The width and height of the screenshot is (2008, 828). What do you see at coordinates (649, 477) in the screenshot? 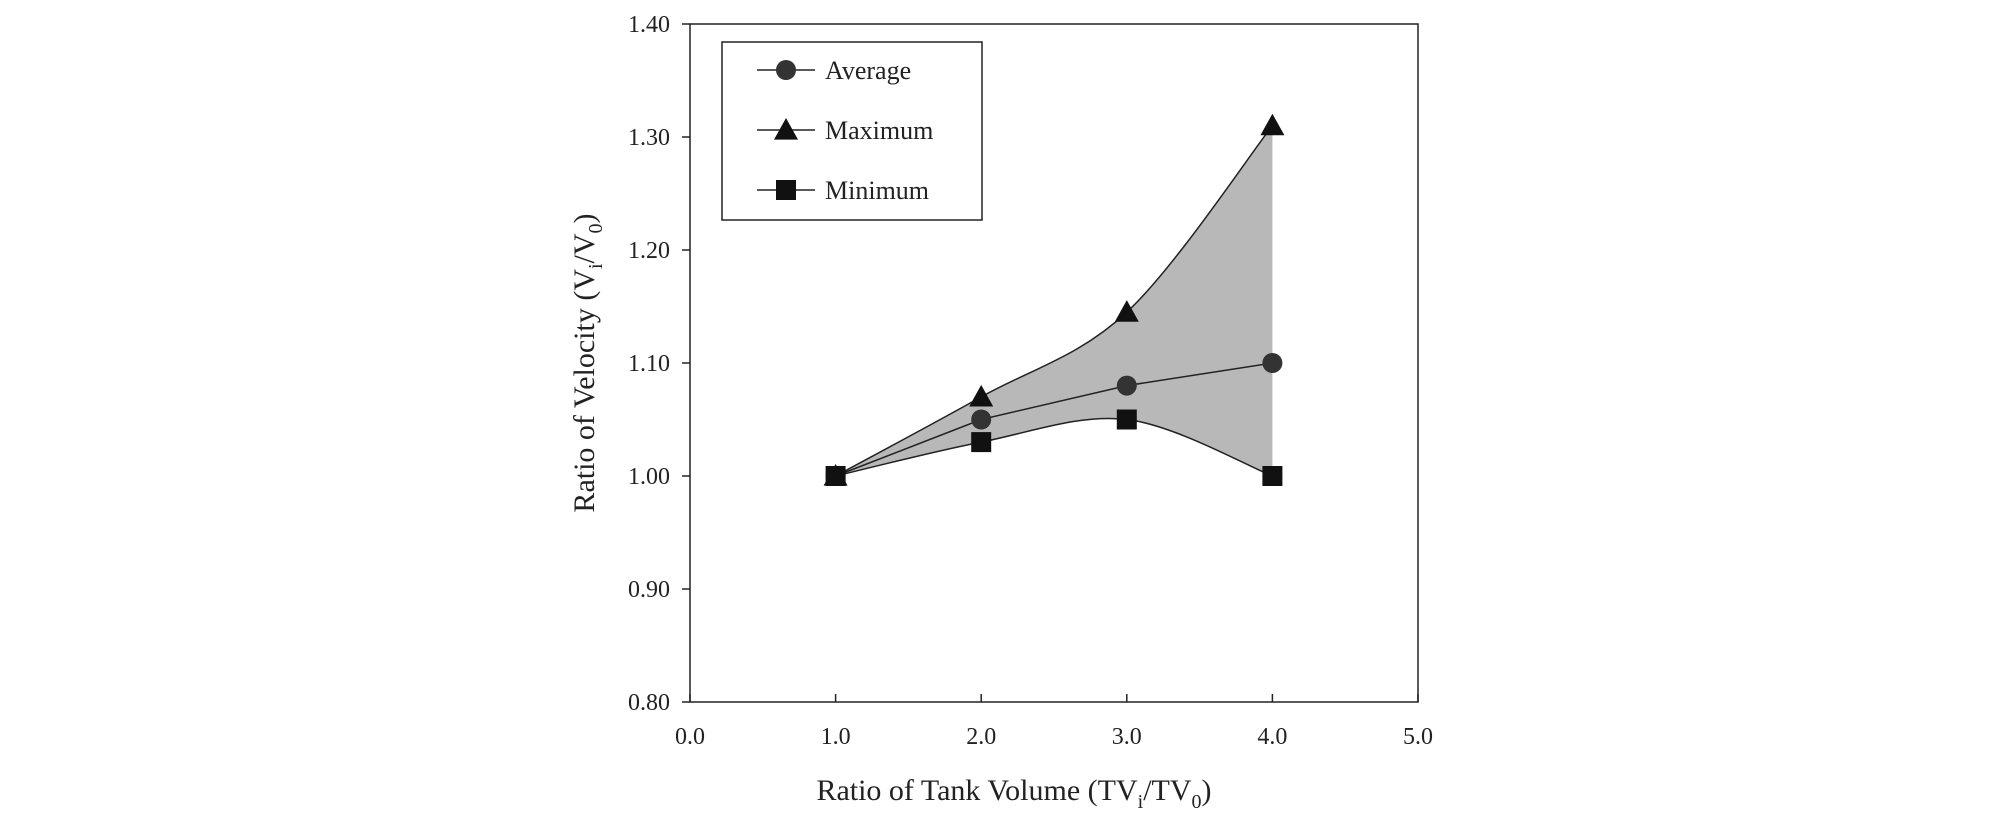
I see `y-tick-label: 1.00` at bounding box center [649, 477].